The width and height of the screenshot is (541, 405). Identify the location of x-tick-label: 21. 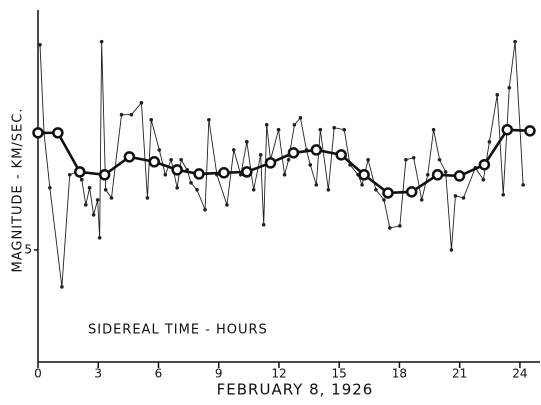
(459, 374).